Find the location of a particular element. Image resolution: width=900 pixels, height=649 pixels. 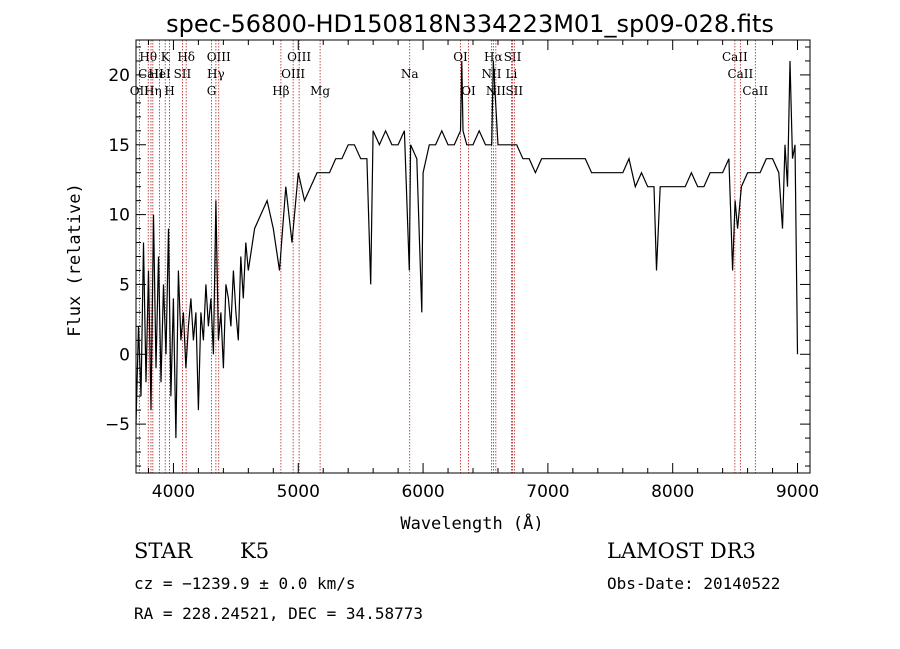

x-tick-label-0: 4000 is located at coordinates (173, 492).